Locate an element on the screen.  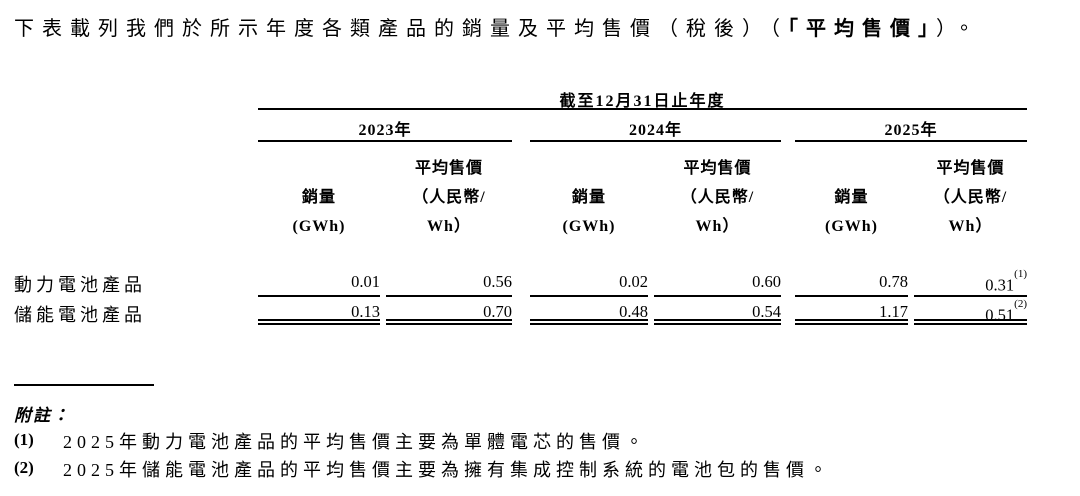
intro-defined-term: 「平均售價」 is located at coordinates (862, 29).